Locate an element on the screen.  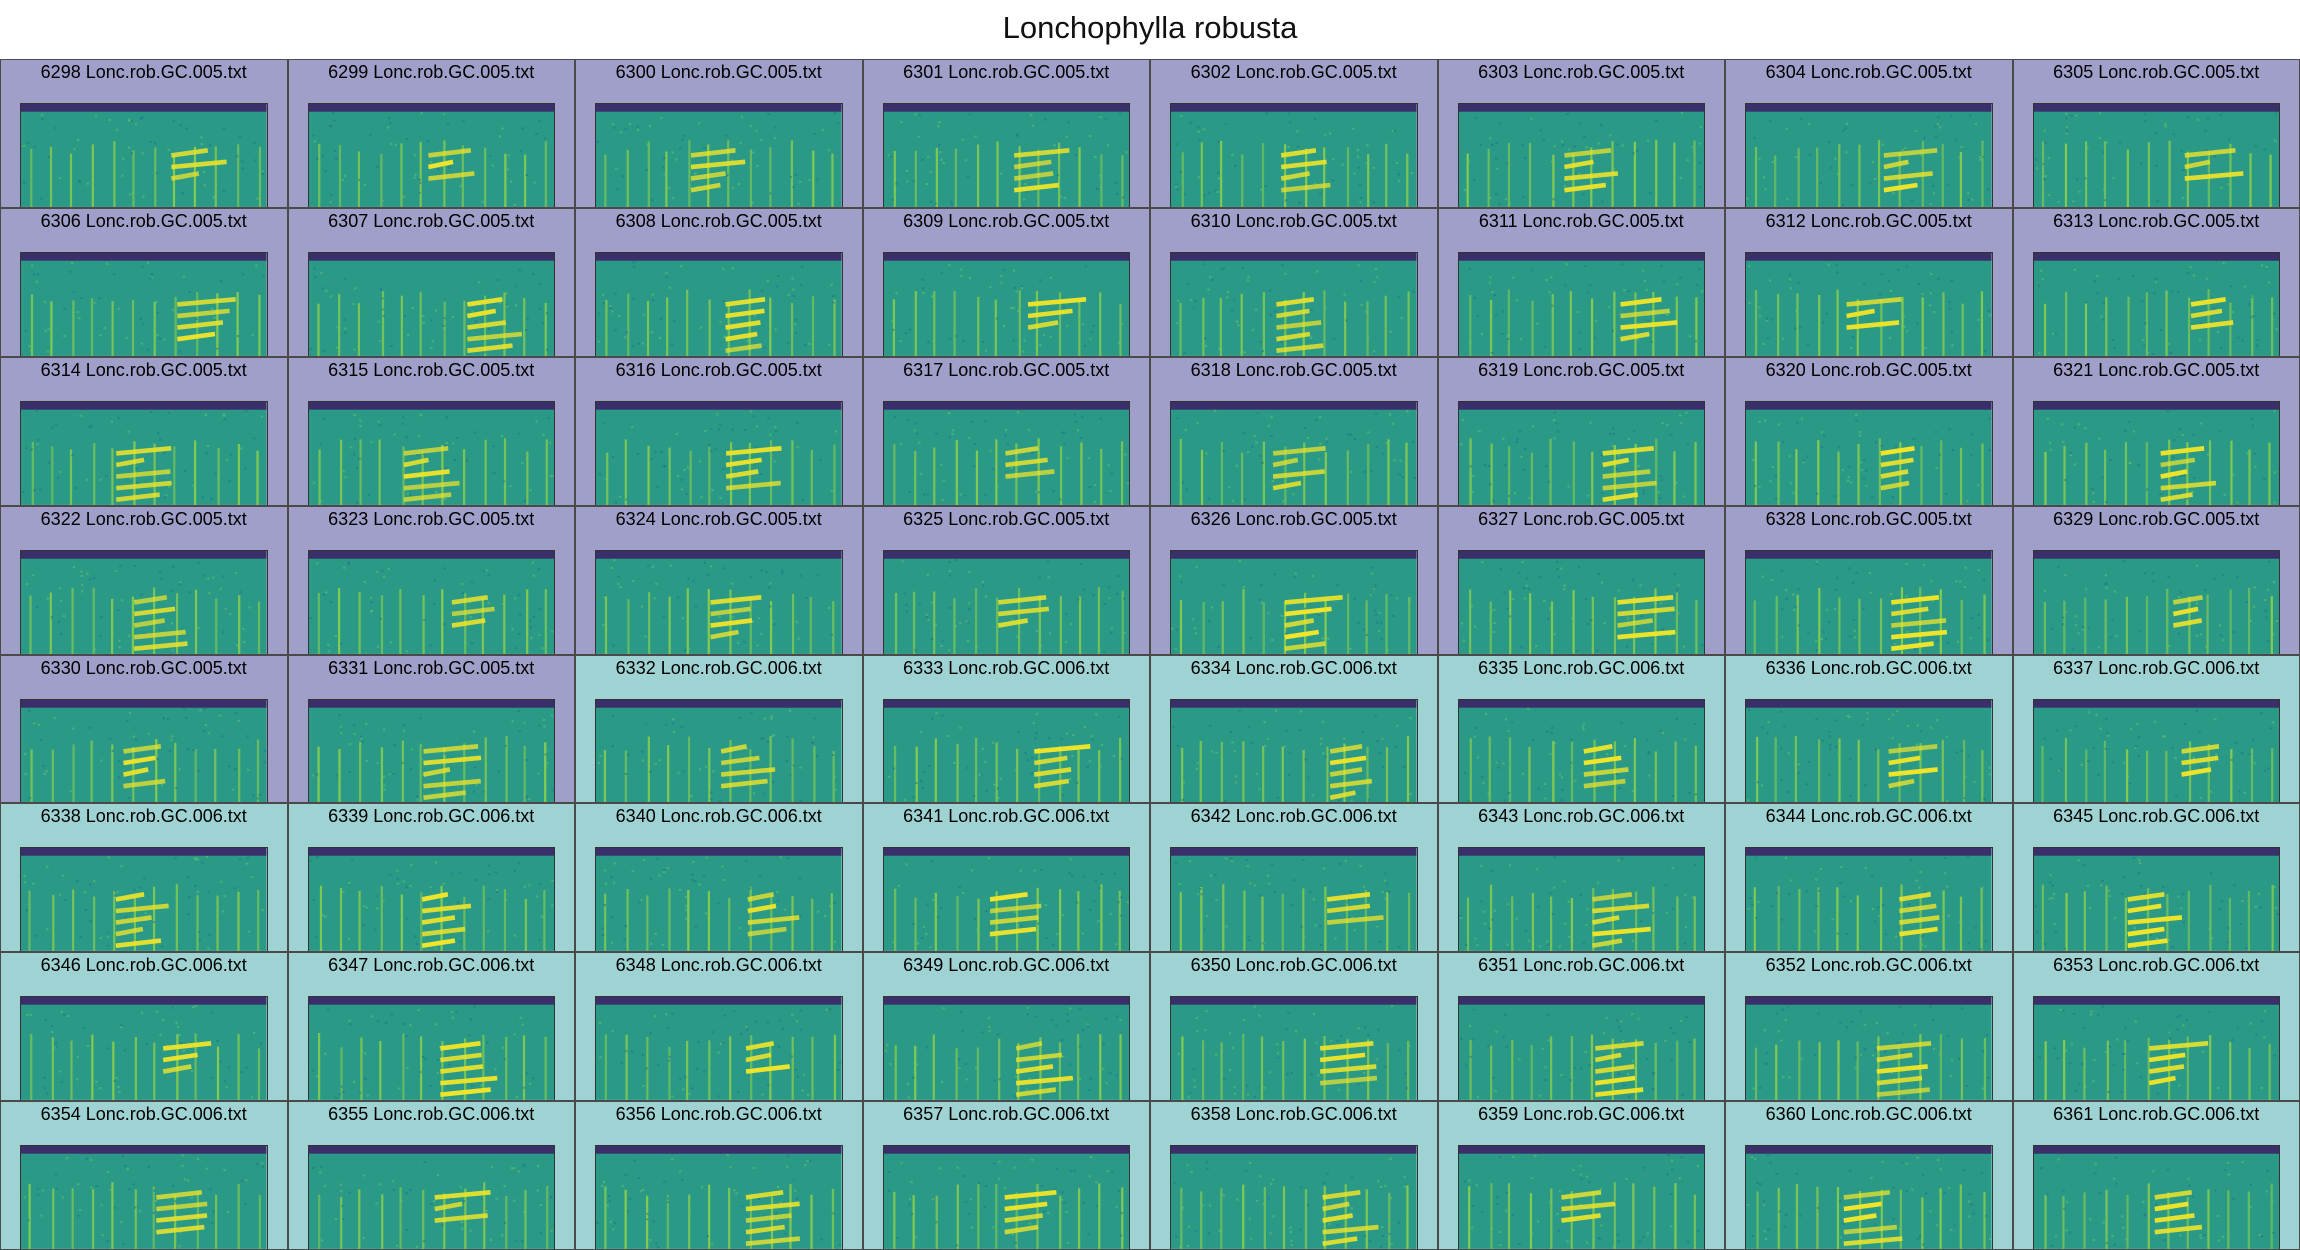
spectrogram-tile: 6344 Lonc.rob.GC.006.txt is located at coordinates (1869, 878).